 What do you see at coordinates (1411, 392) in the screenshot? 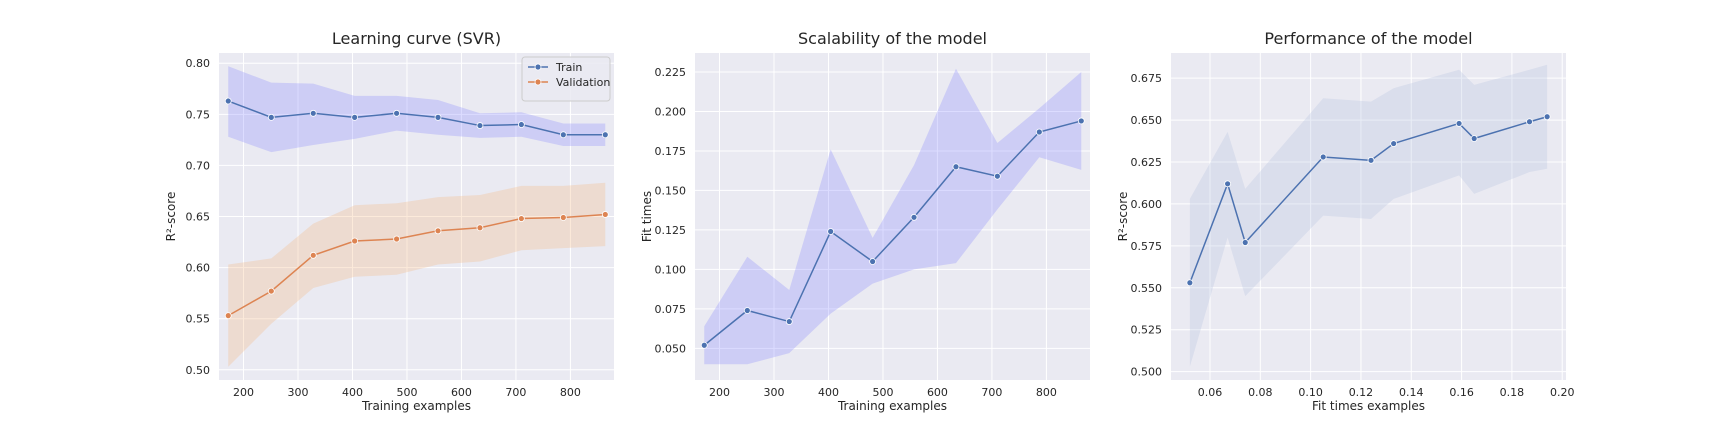
I see `x-tick-label: 0.14` at bounding box center [1411, 392].